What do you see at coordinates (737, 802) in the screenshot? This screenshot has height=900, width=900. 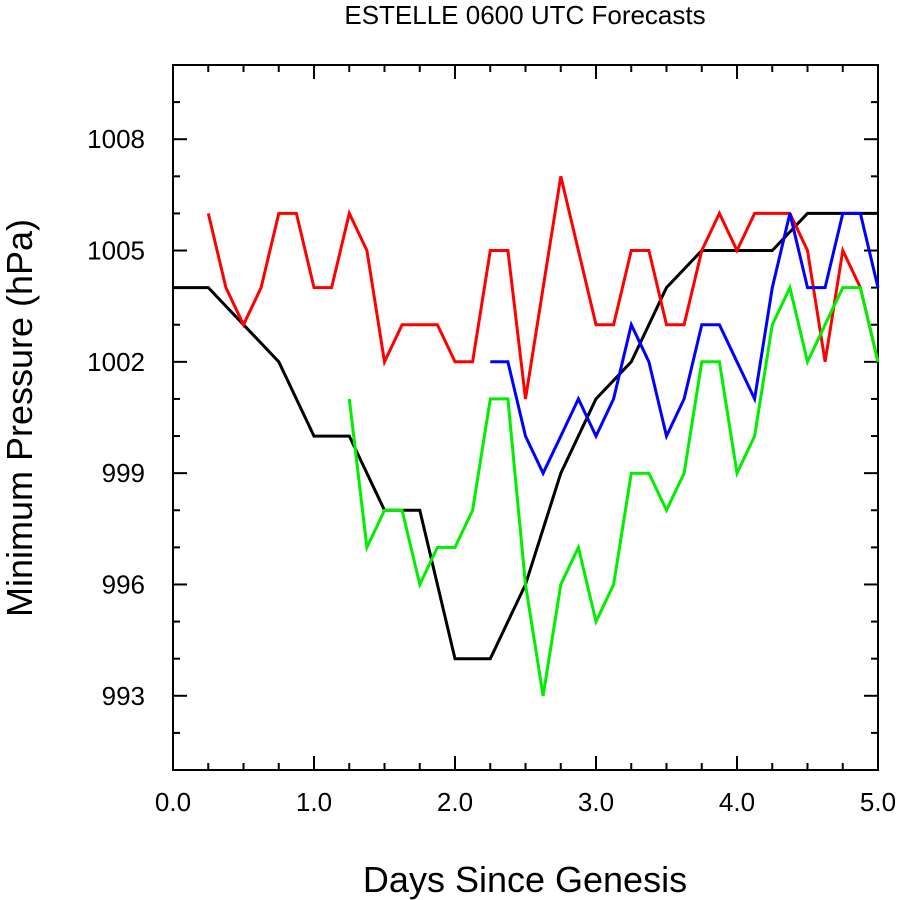 I see `x-tick-label: 4.0` at bounding box center [737, 802].